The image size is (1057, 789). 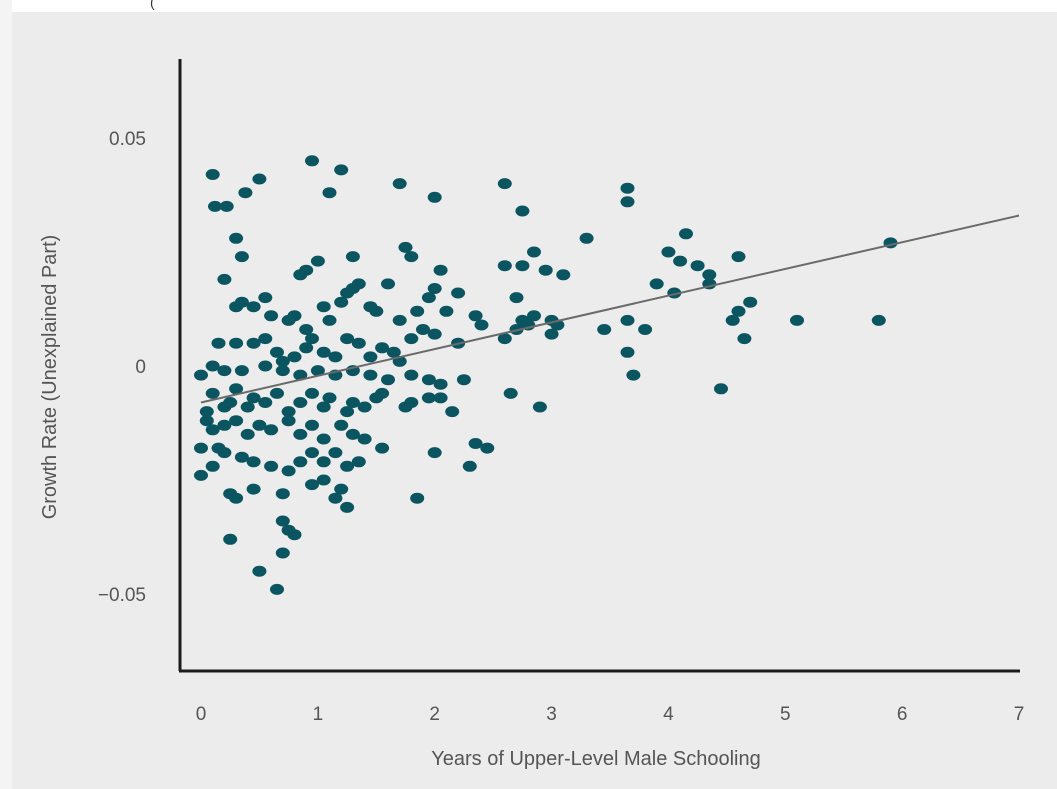 What do you see at coordinates (610, 714) in the screenshot?
I see `x-tick-labels: 0 1 2 3 4 5 6 7` at bounding box center [610, 714].